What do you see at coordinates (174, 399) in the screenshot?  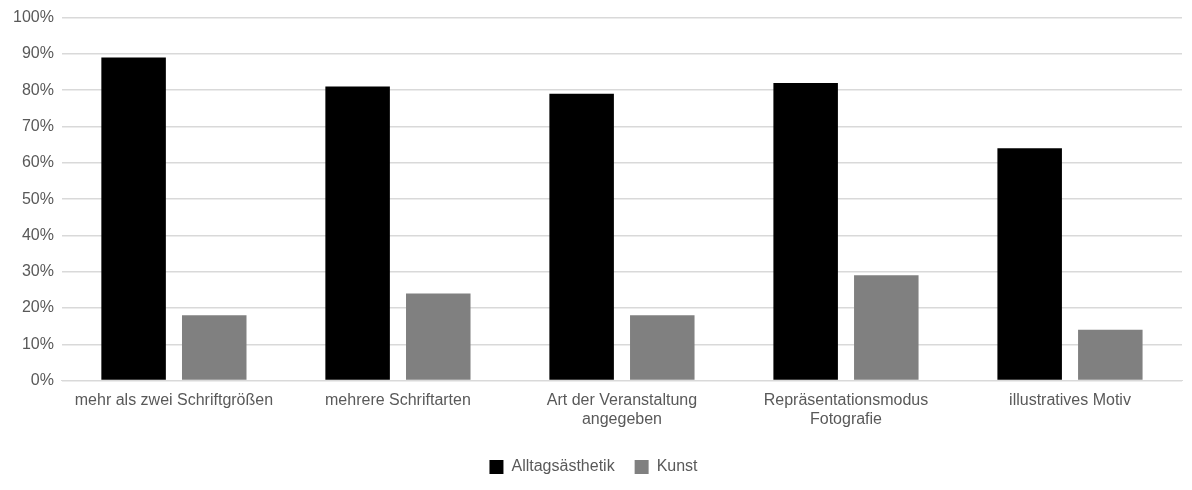 I see `x-tick-label: mehr als zwei Schriftgrößen` at bounding box center [174, 399].